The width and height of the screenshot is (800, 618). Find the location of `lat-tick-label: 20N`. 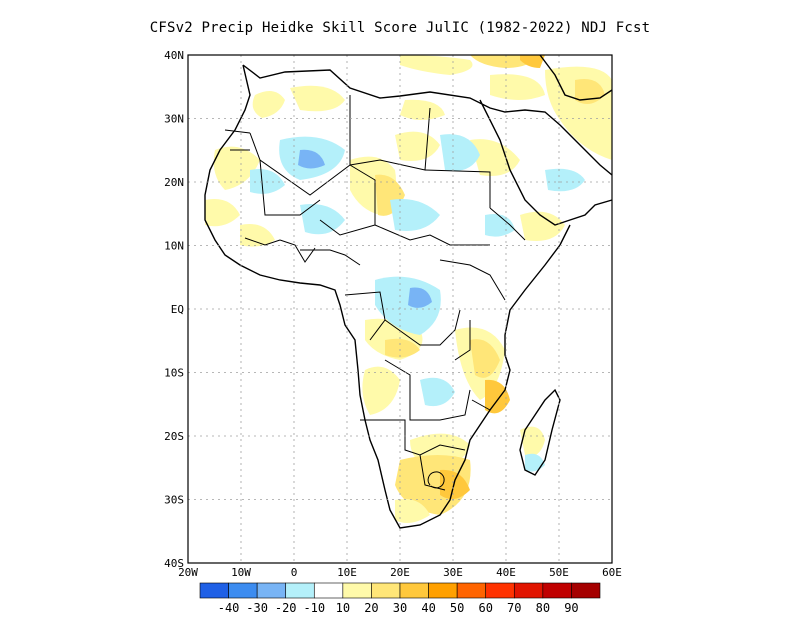

lat-tick-label: 20N is located at coordinates (174, 182).